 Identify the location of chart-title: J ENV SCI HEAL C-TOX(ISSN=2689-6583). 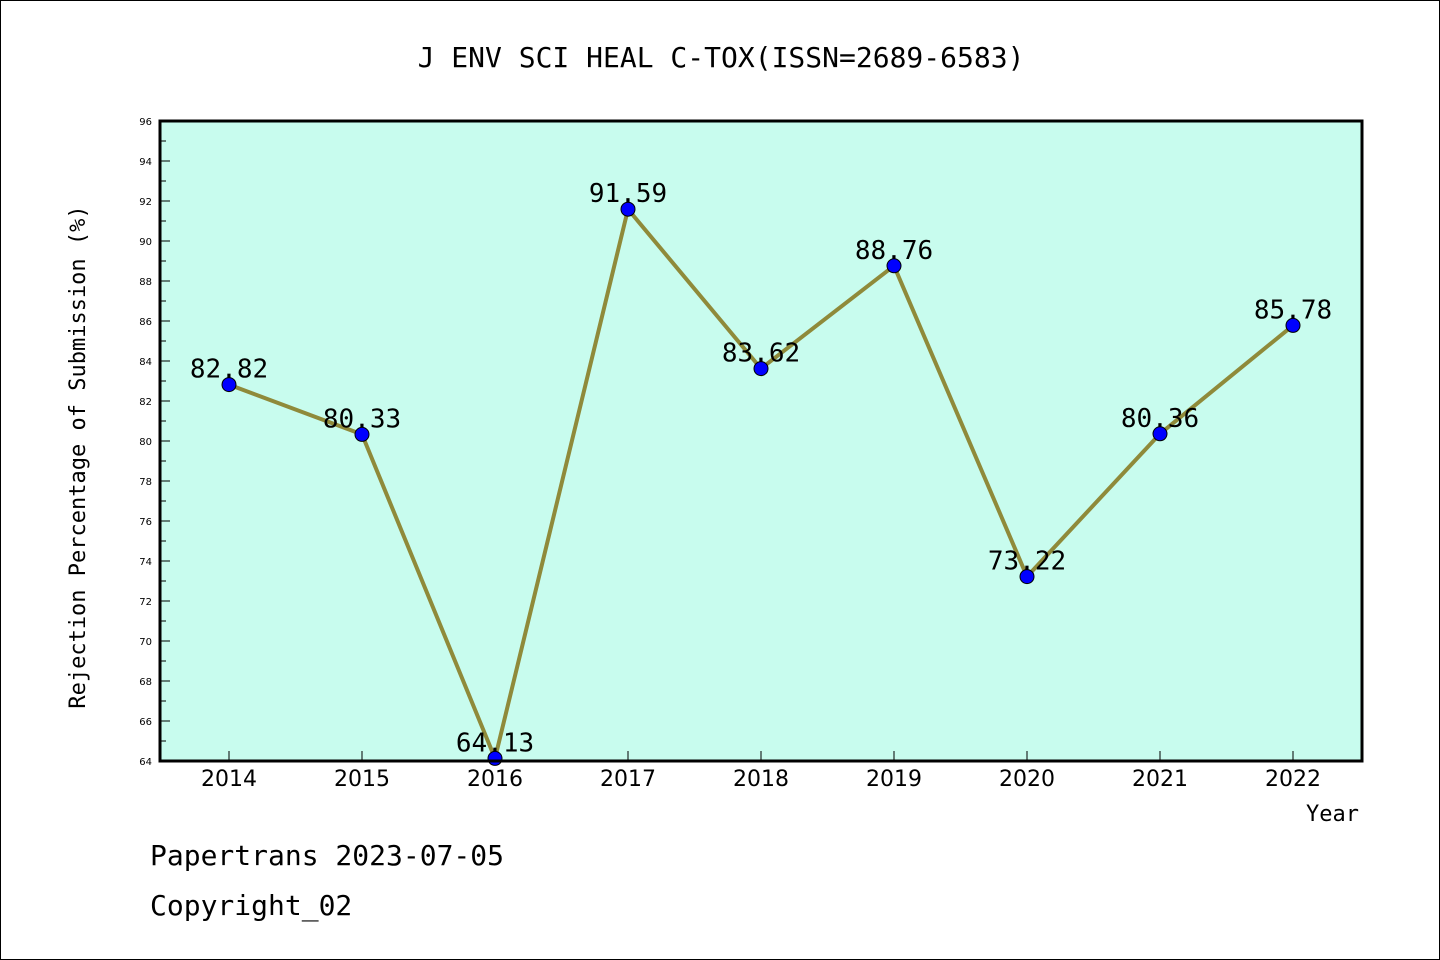
(721, 57).